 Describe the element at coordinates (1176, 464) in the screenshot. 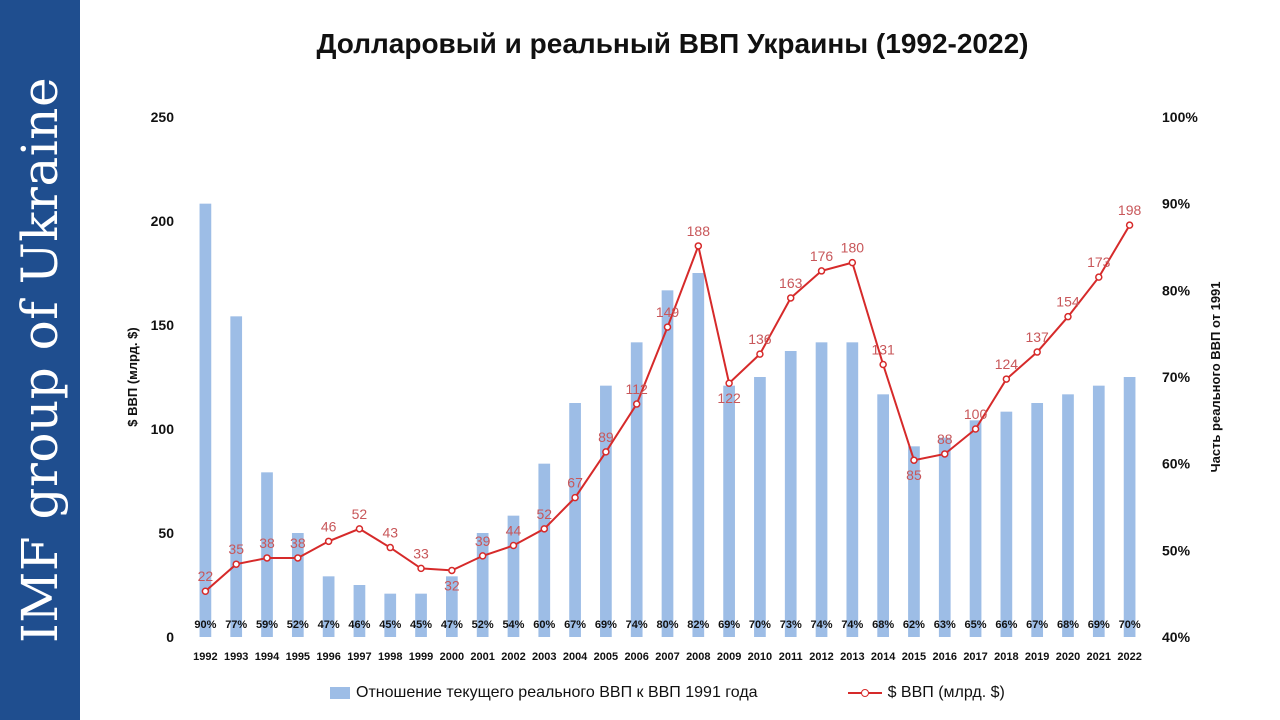

I see `right-axis-tick: 60%` at that location.